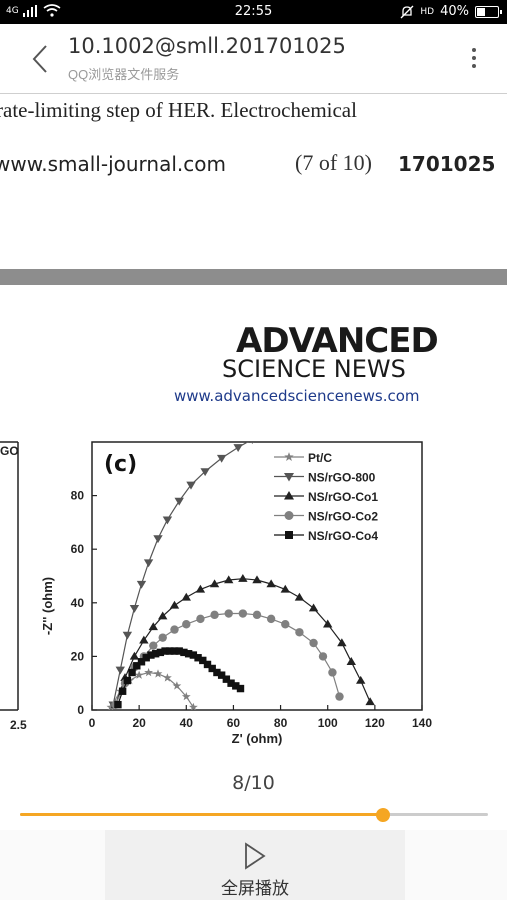 This screenshot has height=900, width=507. I want to click on page-number: (7 of 10), so click(333, 162).